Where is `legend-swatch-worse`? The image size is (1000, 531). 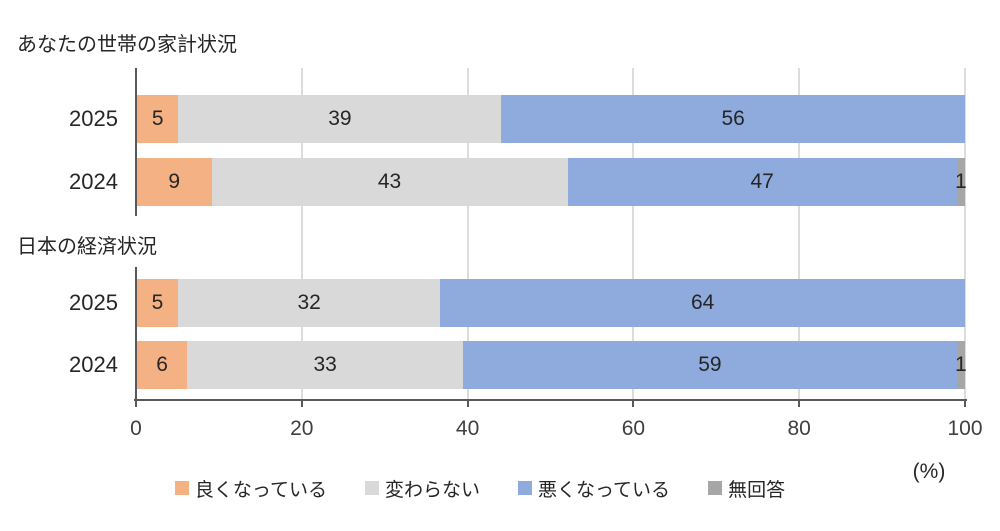 legend-swatch-worse is located at coordinates (525, 488).